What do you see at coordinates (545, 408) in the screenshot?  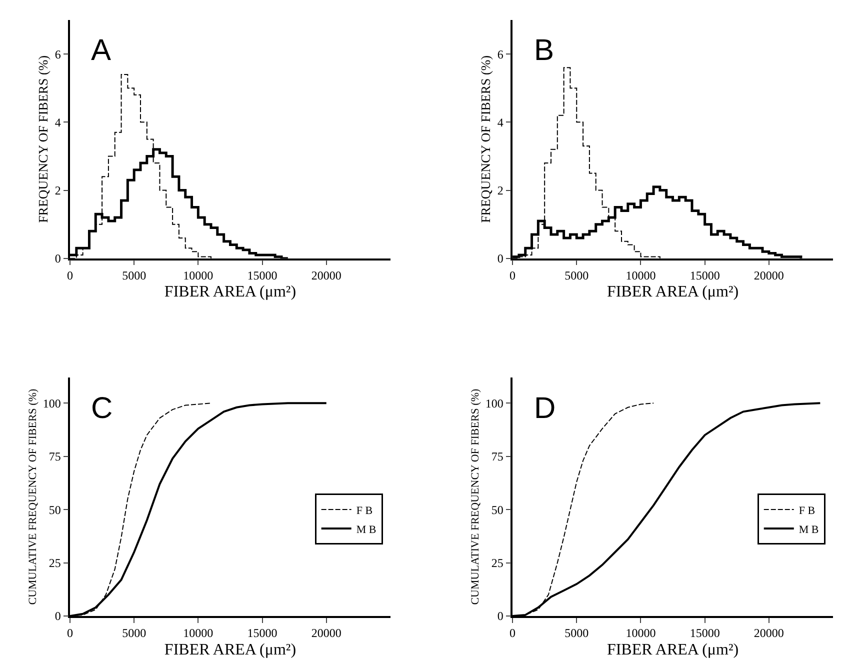 I see `annotation: D` at bounding box center [545, 408].